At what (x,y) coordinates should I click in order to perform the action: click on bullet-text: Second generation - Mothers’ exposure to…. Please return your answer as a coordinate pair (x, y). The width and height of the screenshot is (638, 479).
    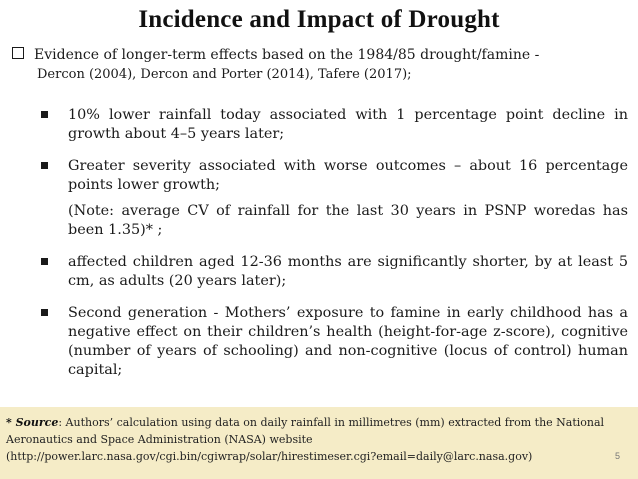
    Looking at the image, I should click on (348, 341).